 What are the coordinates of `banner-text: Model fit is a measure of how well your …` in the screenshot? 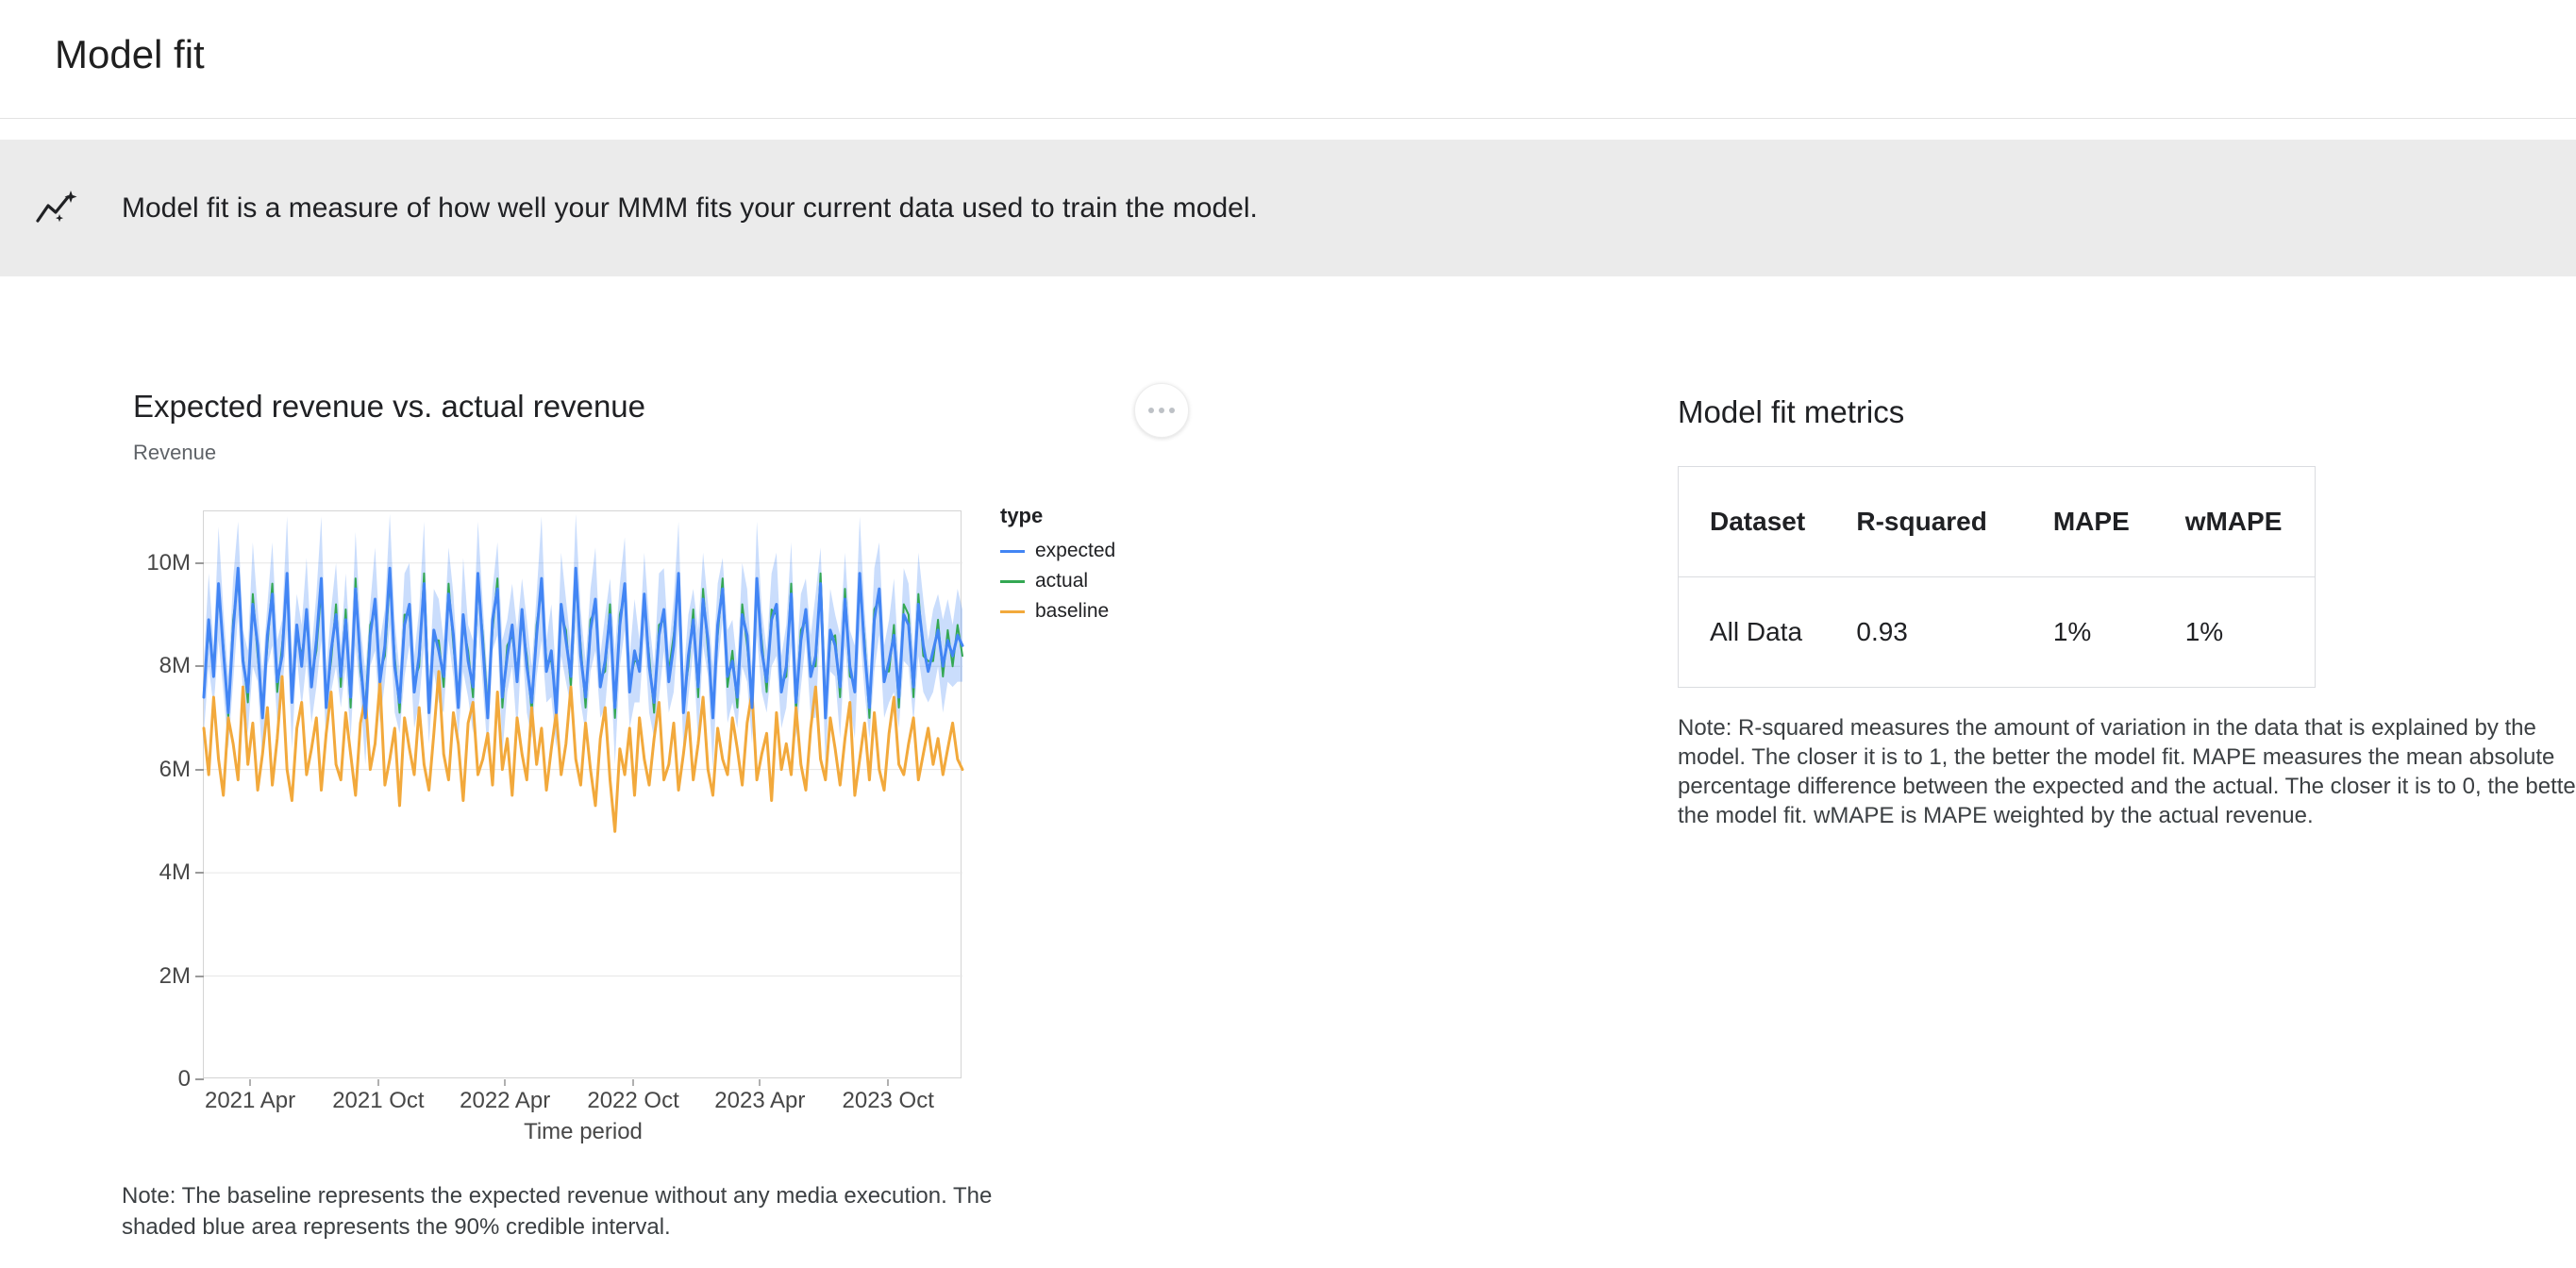 It's located at (690, 208).